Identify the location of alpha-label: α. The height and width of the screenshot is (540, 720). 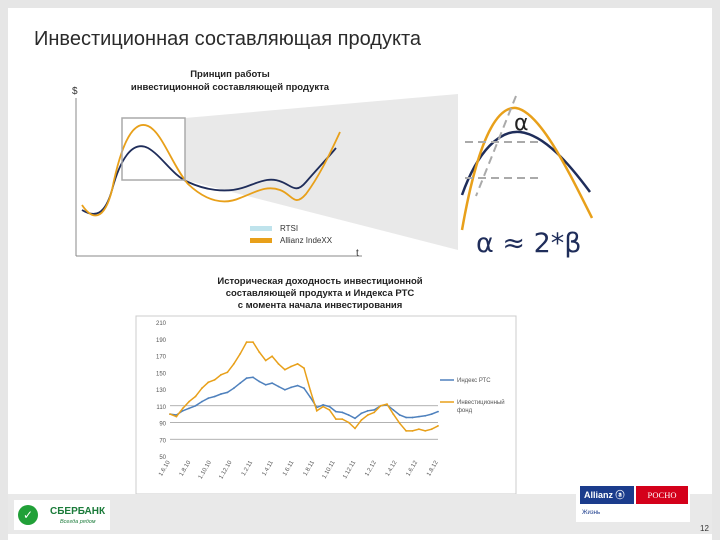
(521, 123).